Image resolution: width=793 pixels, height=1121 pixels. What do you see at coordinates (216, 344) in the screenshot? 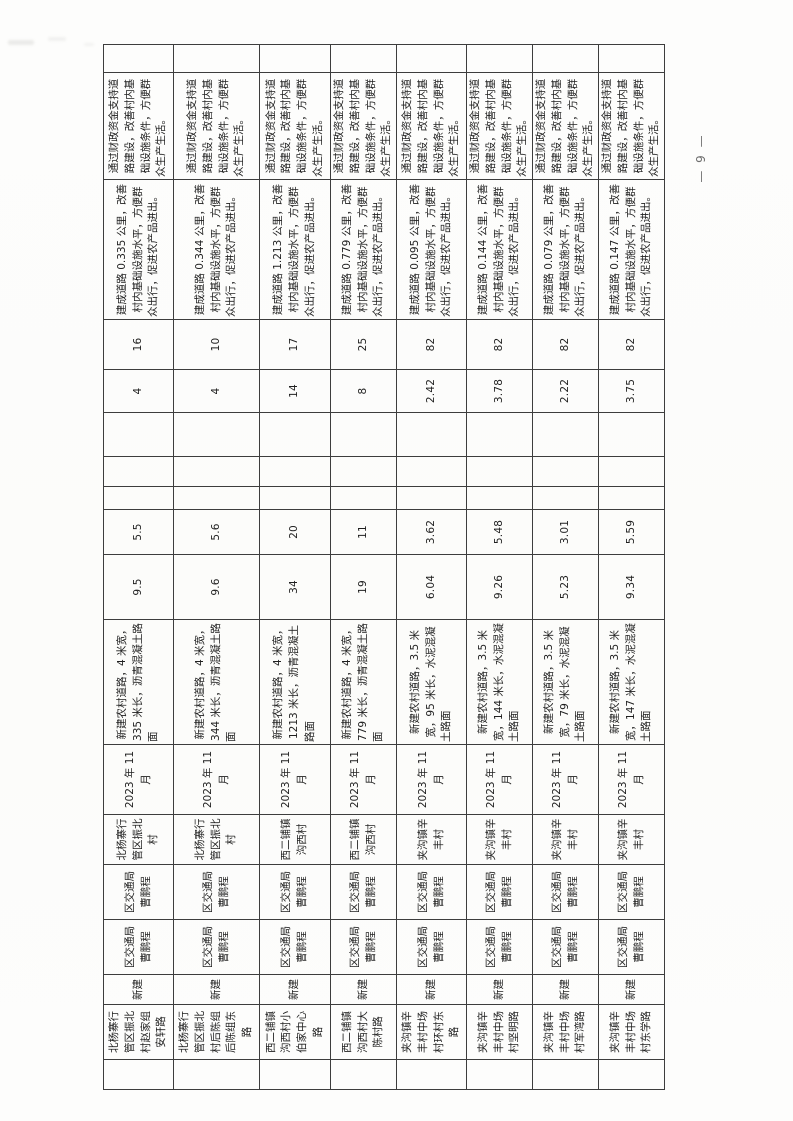
I see `table-cell: 10` at bounding box center [216, 344].